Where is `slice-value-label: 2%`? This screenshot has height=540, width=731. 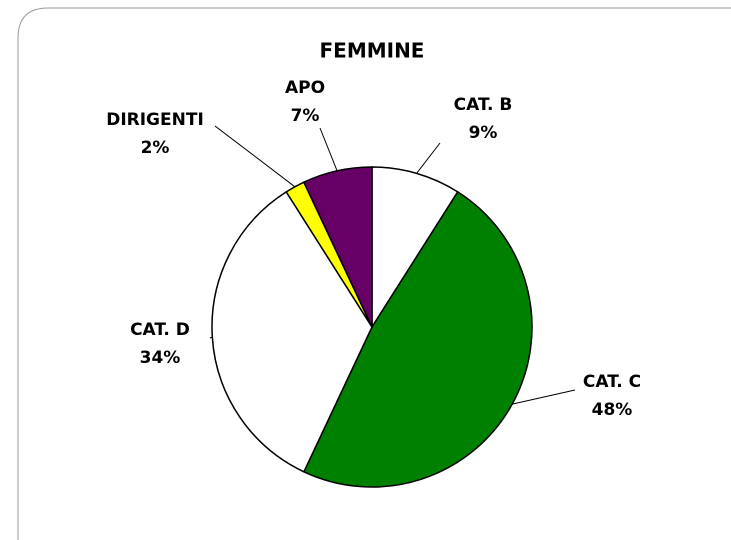
slice-value-label: 2% is located at coordinates (155, 148).